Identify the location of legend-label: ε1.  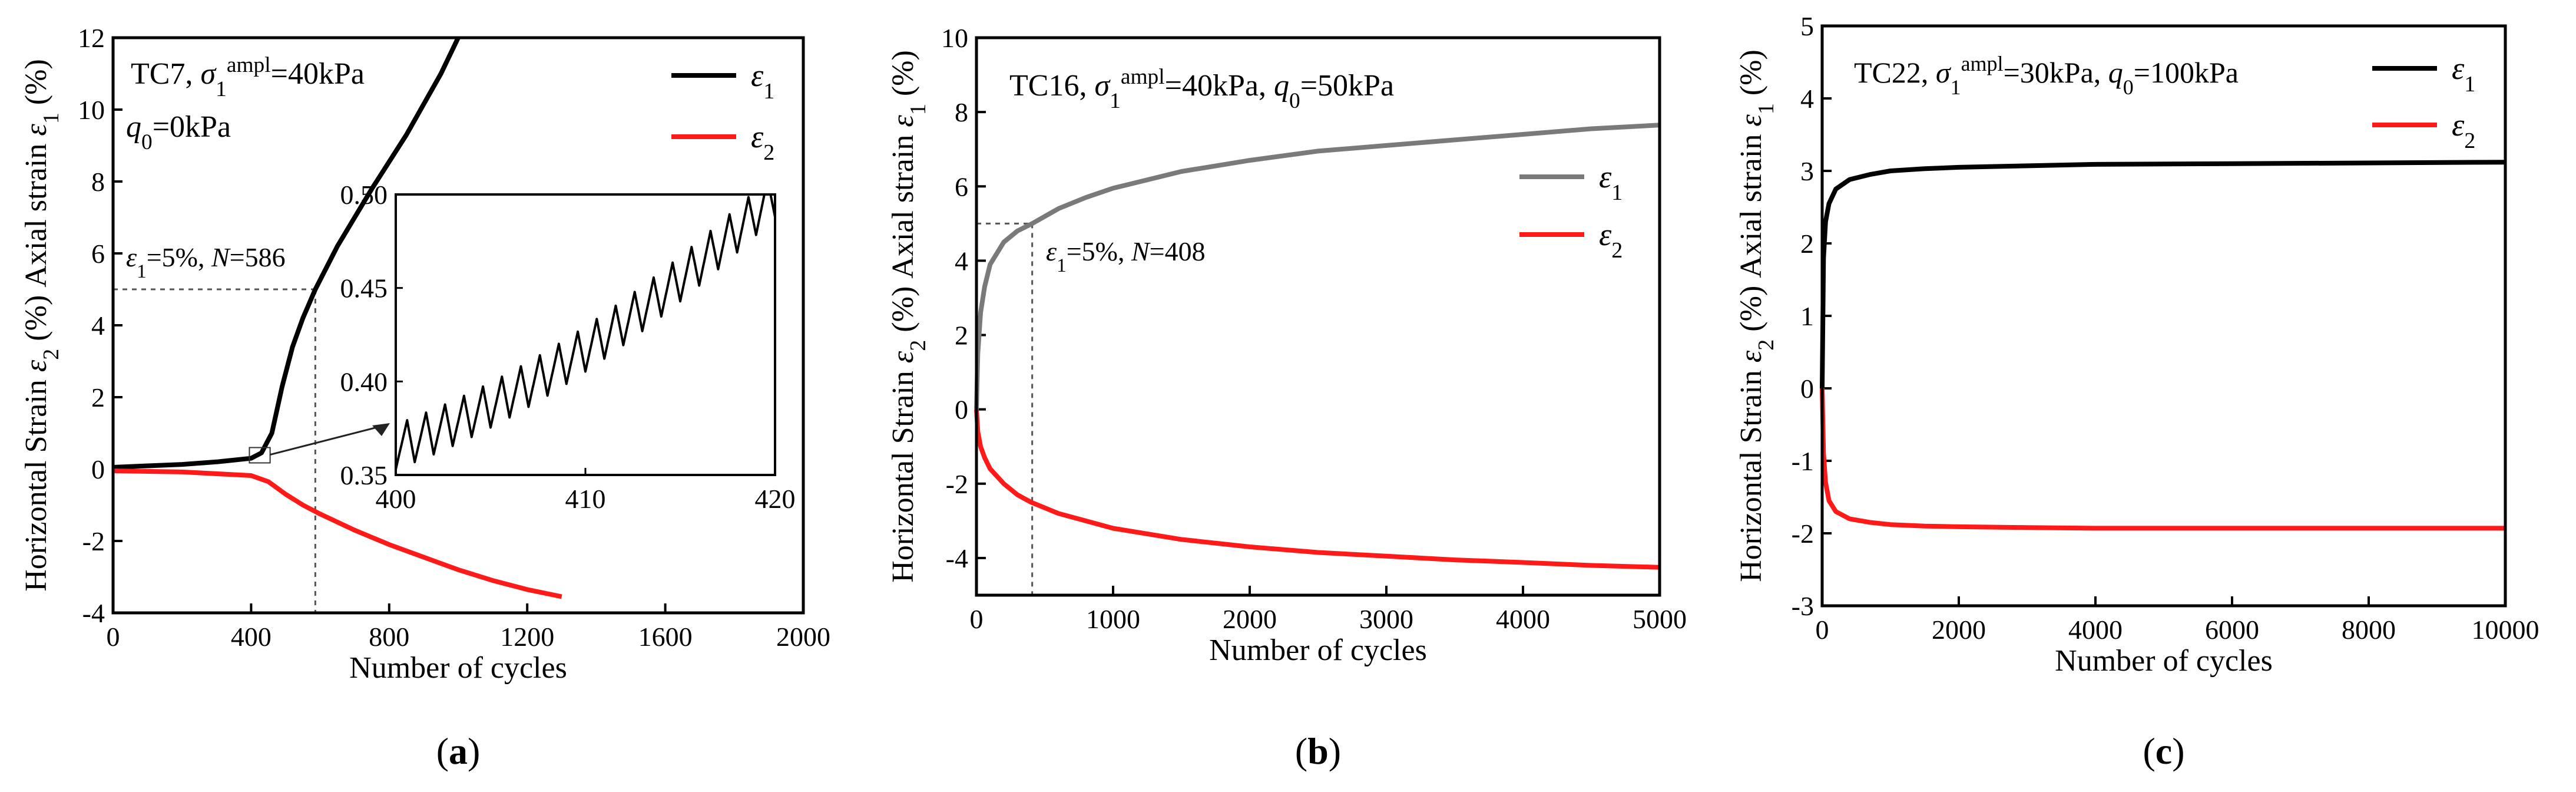
(762, 81).